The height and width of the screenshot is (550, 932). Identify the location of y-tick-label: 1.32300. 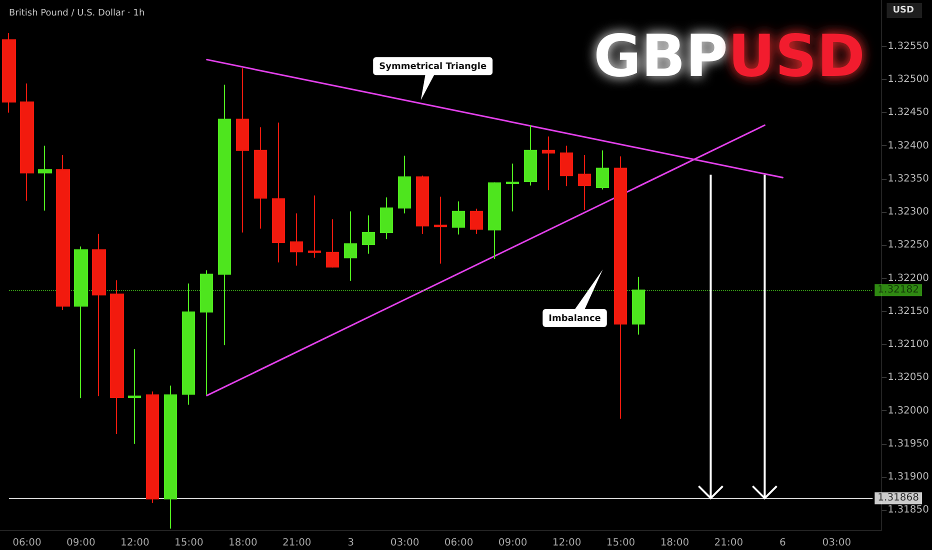
(909, 212).